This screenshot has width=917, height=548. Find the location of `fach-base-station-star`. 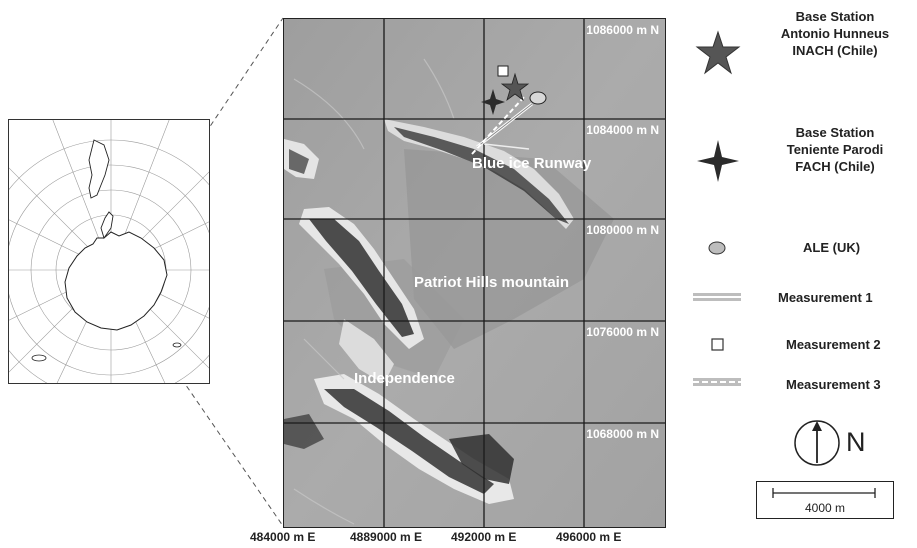

fach-base-station-star is located at coordinates (493, 102).